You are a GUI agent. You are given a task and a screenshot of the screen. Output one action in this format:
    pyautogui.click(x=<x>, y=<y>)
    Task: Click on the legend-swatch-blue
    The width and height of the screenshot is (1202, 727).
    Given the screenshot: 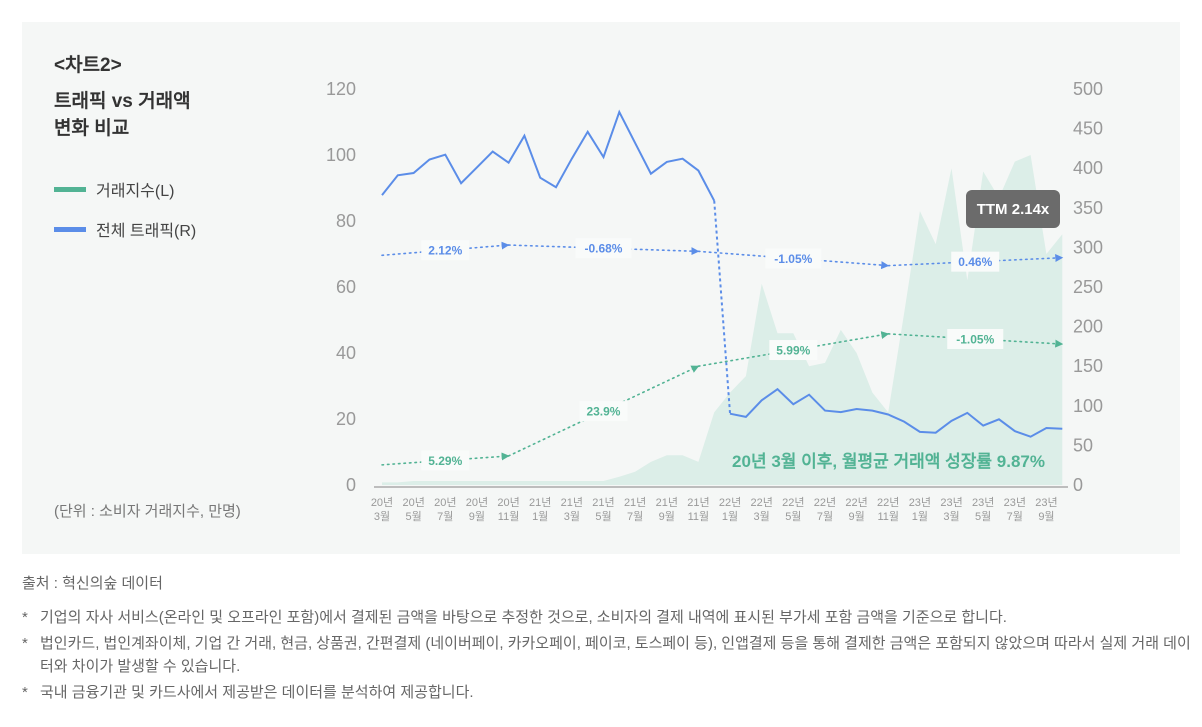 What is the action you would take?
    pyautogui.click(x=70, y=229)
    